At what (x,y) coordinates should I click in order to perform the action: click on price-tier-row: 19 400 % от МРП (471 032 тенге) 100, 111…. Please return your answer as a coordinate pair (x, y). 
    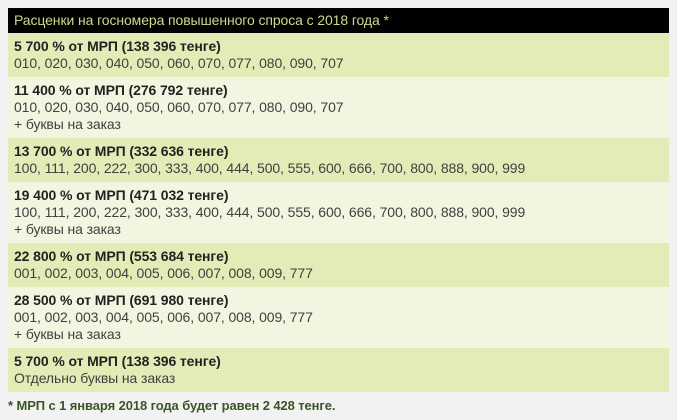
    Looking at the image, I should click on (338, 212).